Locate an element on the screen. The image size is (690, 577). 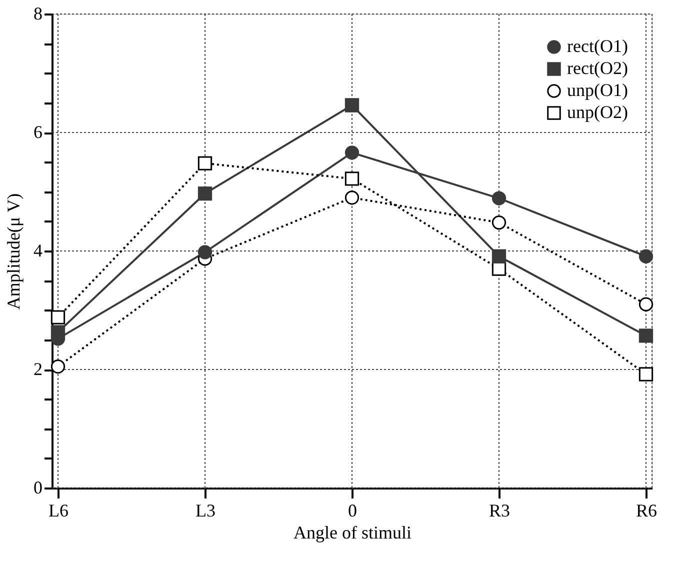
y-tick-label: 6 is located at coordinates (38, 132).